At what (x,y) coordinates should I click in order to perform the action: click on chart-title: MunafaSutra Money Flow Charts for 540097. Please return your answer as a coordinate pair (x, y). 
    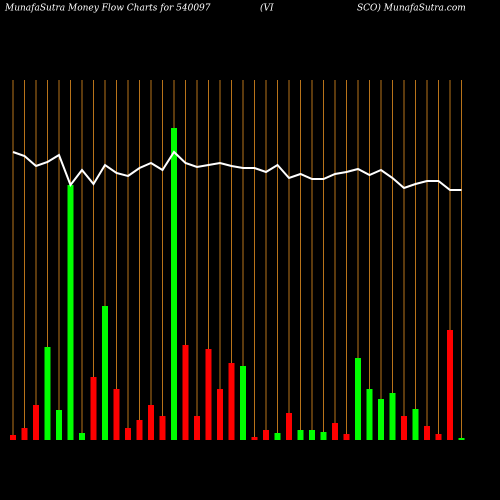
    Looking at the image, I should click on (107, 9).